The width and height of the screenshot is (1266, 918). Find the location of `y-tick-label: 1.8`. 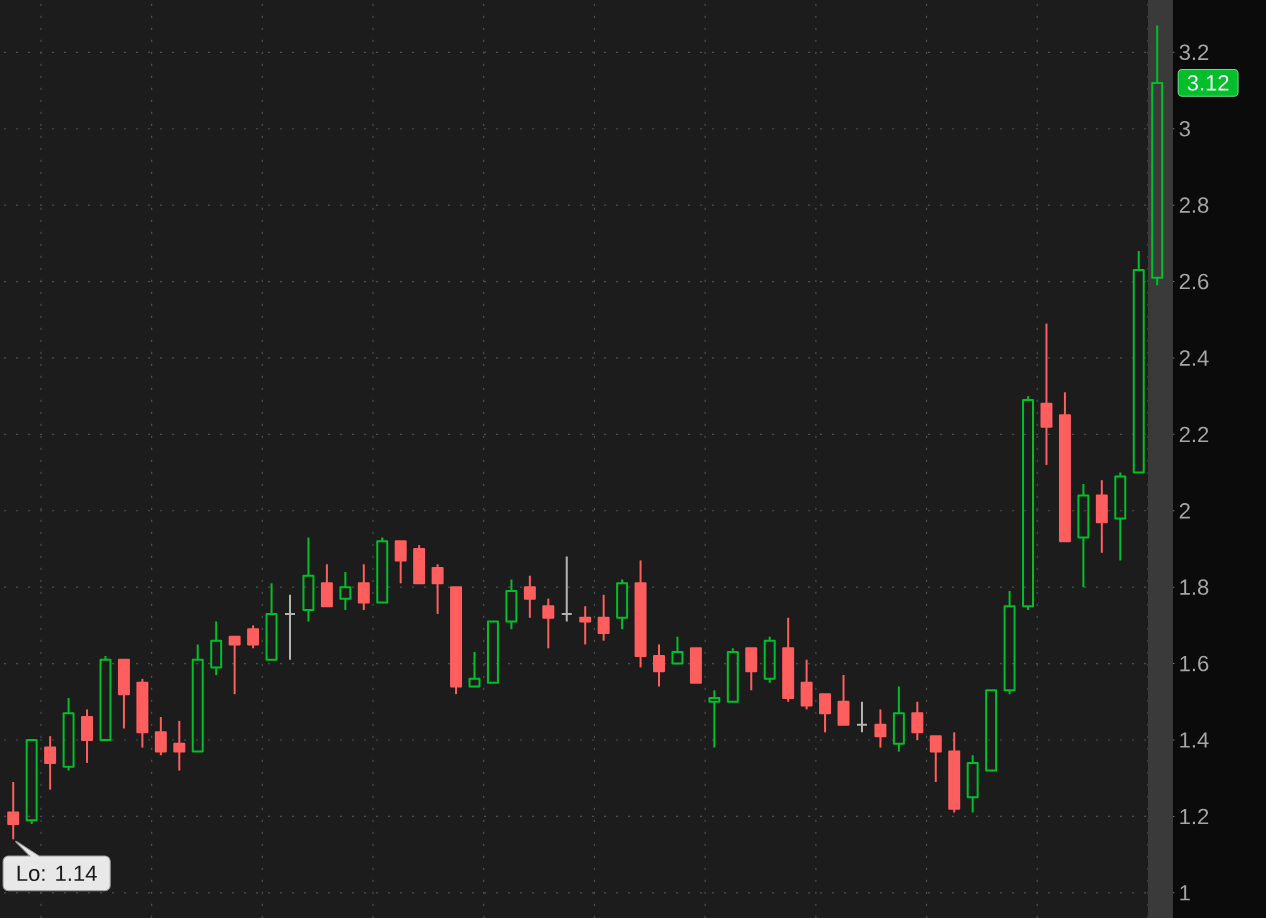

y-tick-label: 1.8 is located at coordinates (1194, 587).